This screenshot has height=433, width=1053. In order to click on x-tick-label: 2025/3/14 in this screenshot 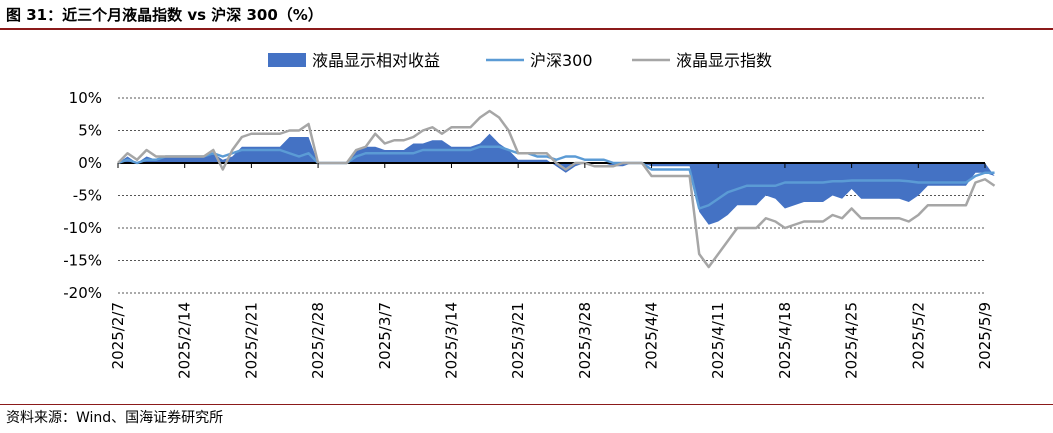, I will do `click(451, 340)`.